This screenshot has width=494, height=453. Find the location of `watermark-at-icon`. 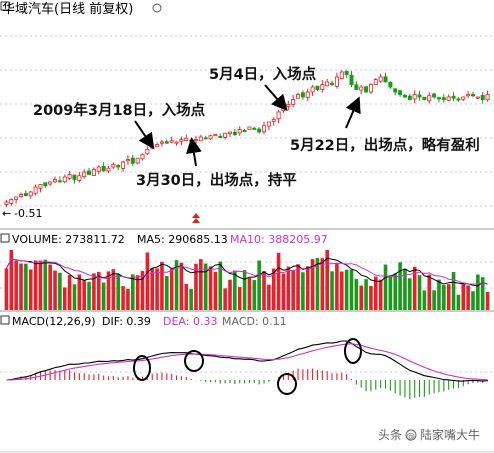

watermark-at-icon is located at coordinates (411, 435).